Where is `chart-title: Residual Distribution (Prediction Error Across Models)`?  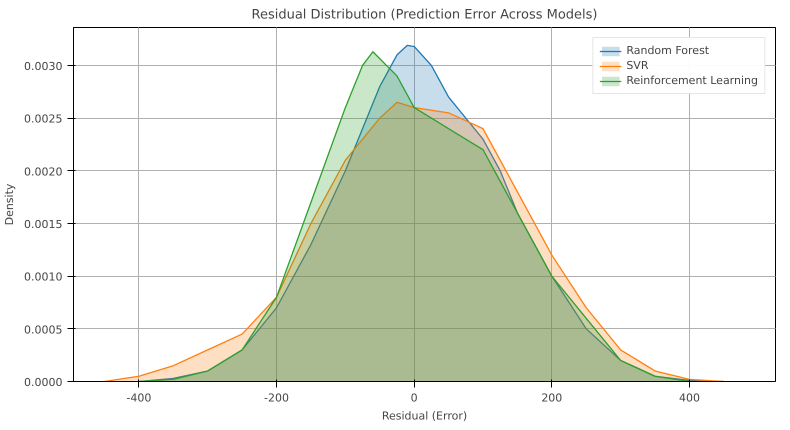
chart-title: Residual Distribution (Prediction Error Across Models) is located at coordinates (425, 15).